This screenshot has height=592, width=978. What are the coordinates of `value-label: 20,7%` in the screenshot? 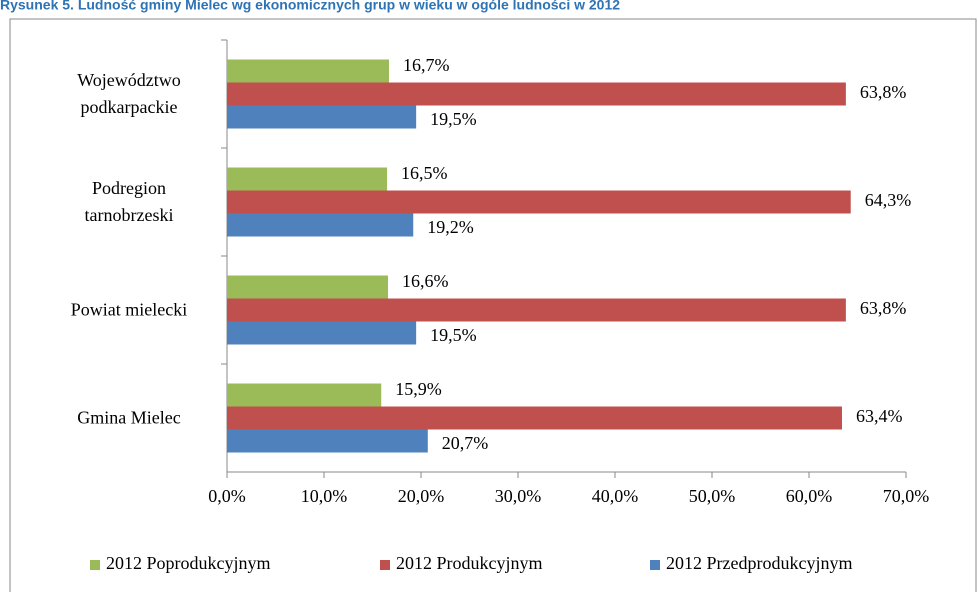 It's located at (465, 443).